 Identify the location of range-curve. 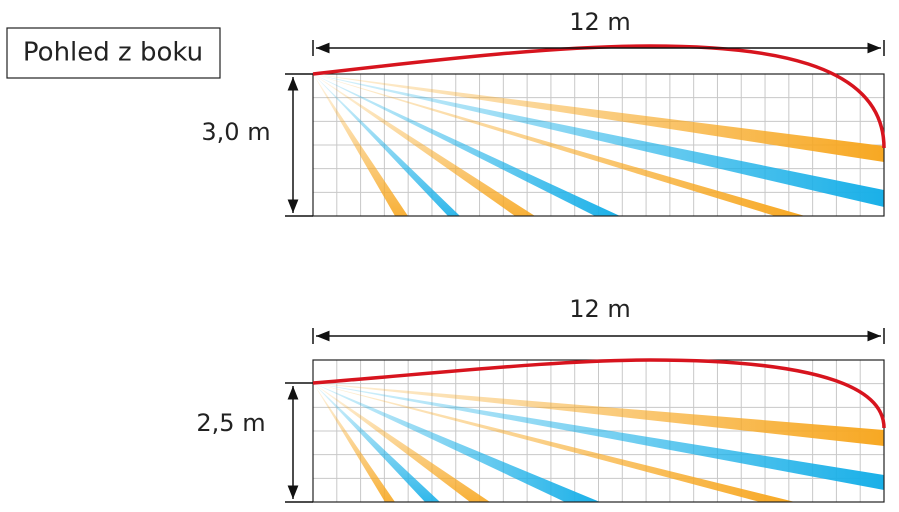
(599, 393).